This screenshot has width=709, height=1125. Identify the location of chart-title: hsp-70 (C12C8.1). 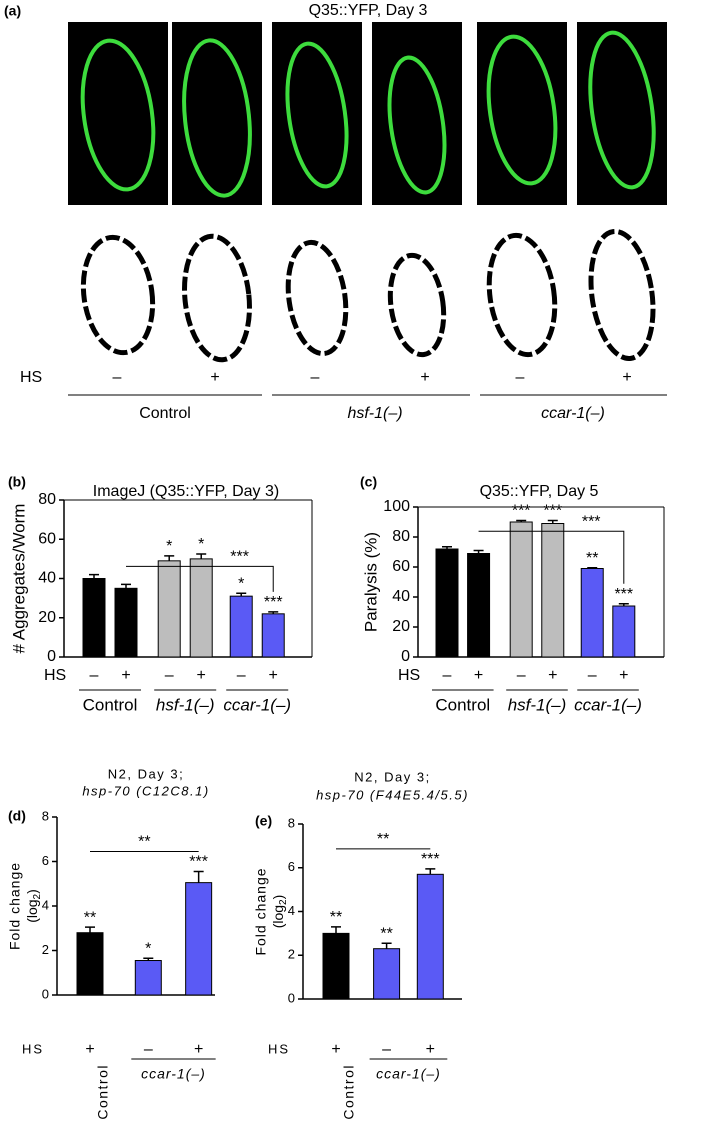
(145, 790).